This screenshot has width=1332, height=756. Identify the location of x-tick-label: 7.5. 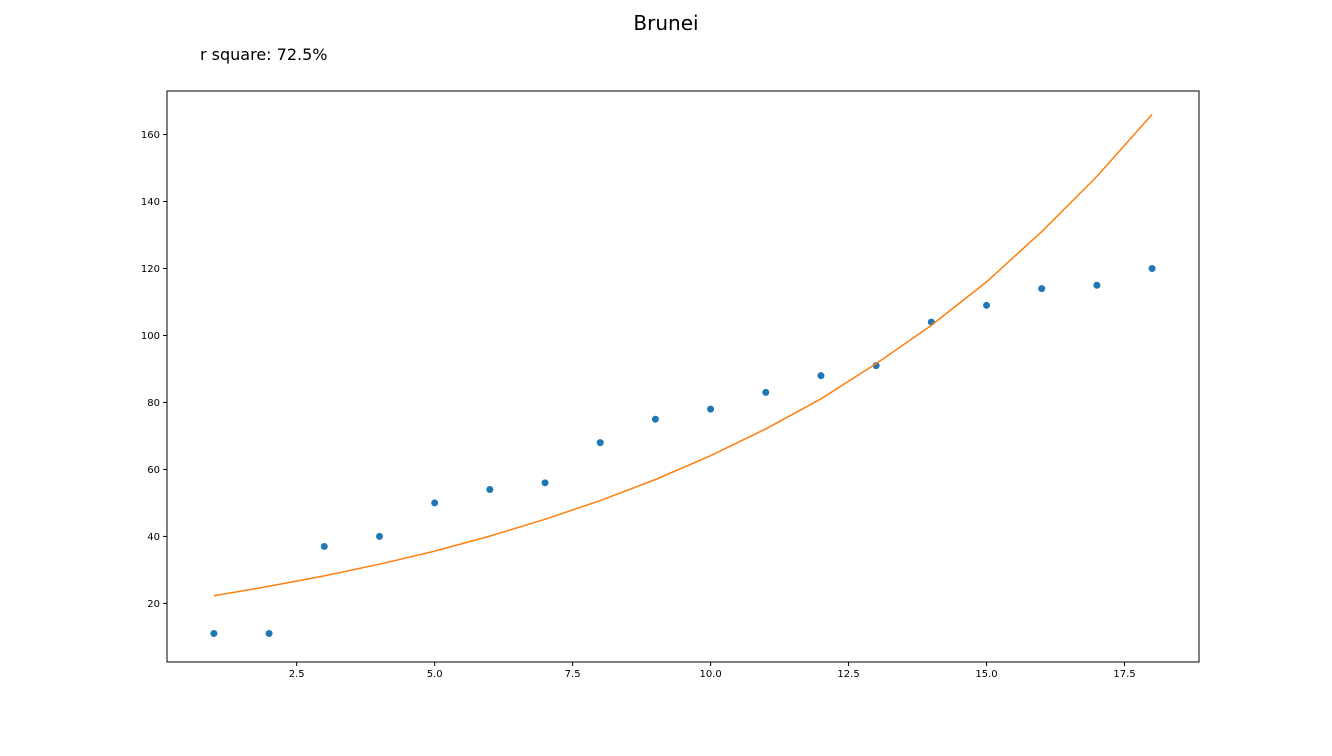
(573, 674).